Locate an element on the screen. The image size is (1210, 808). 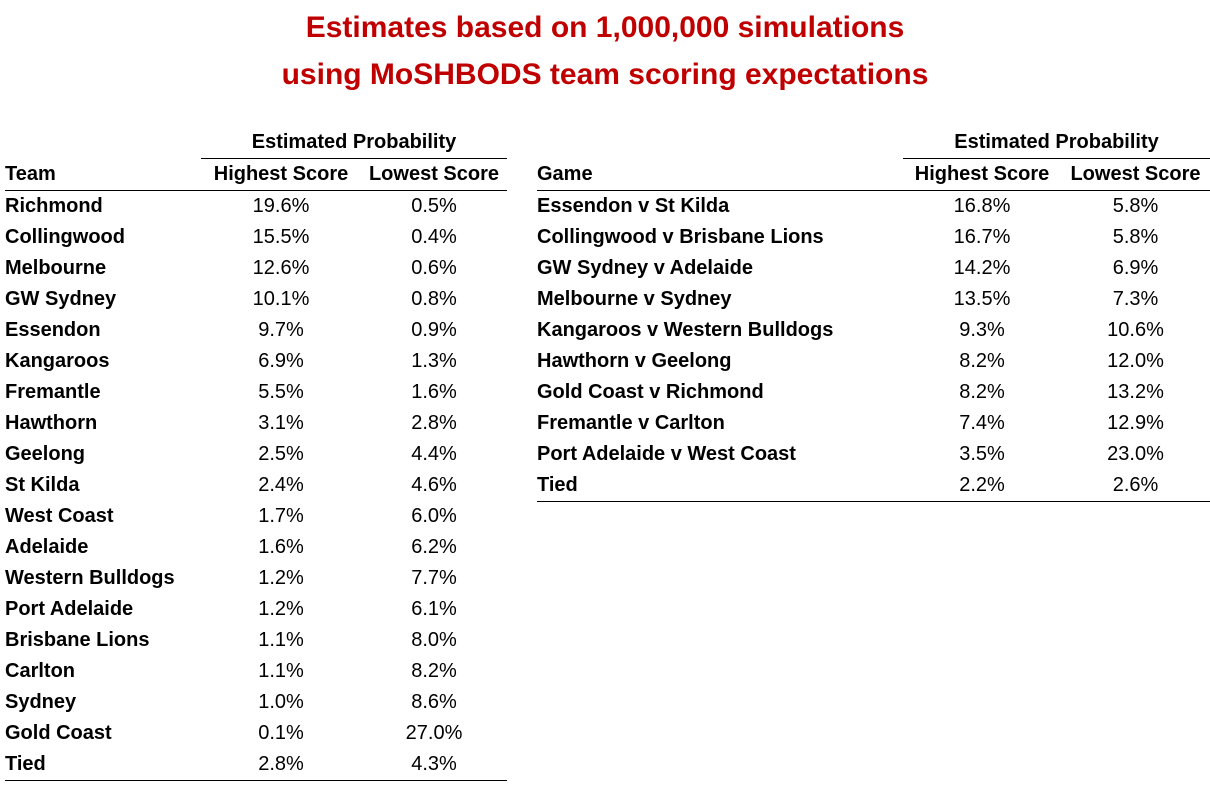
table-row: Western Bulldogs 1.2% 7.7% is located at coordinates (256, 578).